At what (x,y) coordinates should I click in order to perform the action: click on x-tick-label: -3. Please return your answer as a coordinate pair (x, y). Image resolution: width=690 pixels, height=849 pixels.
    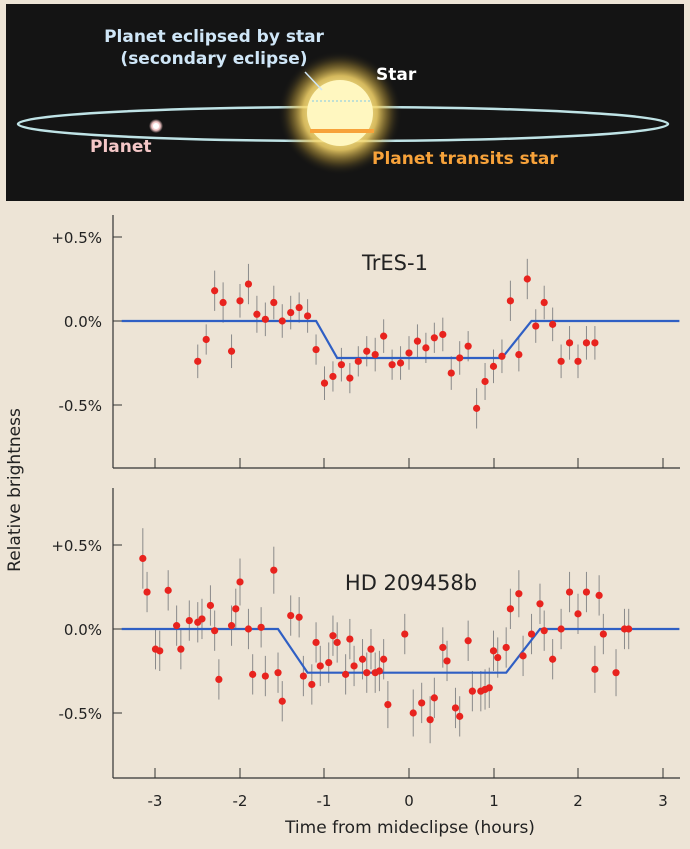
    Looking at the image, I should click on (155, 801).